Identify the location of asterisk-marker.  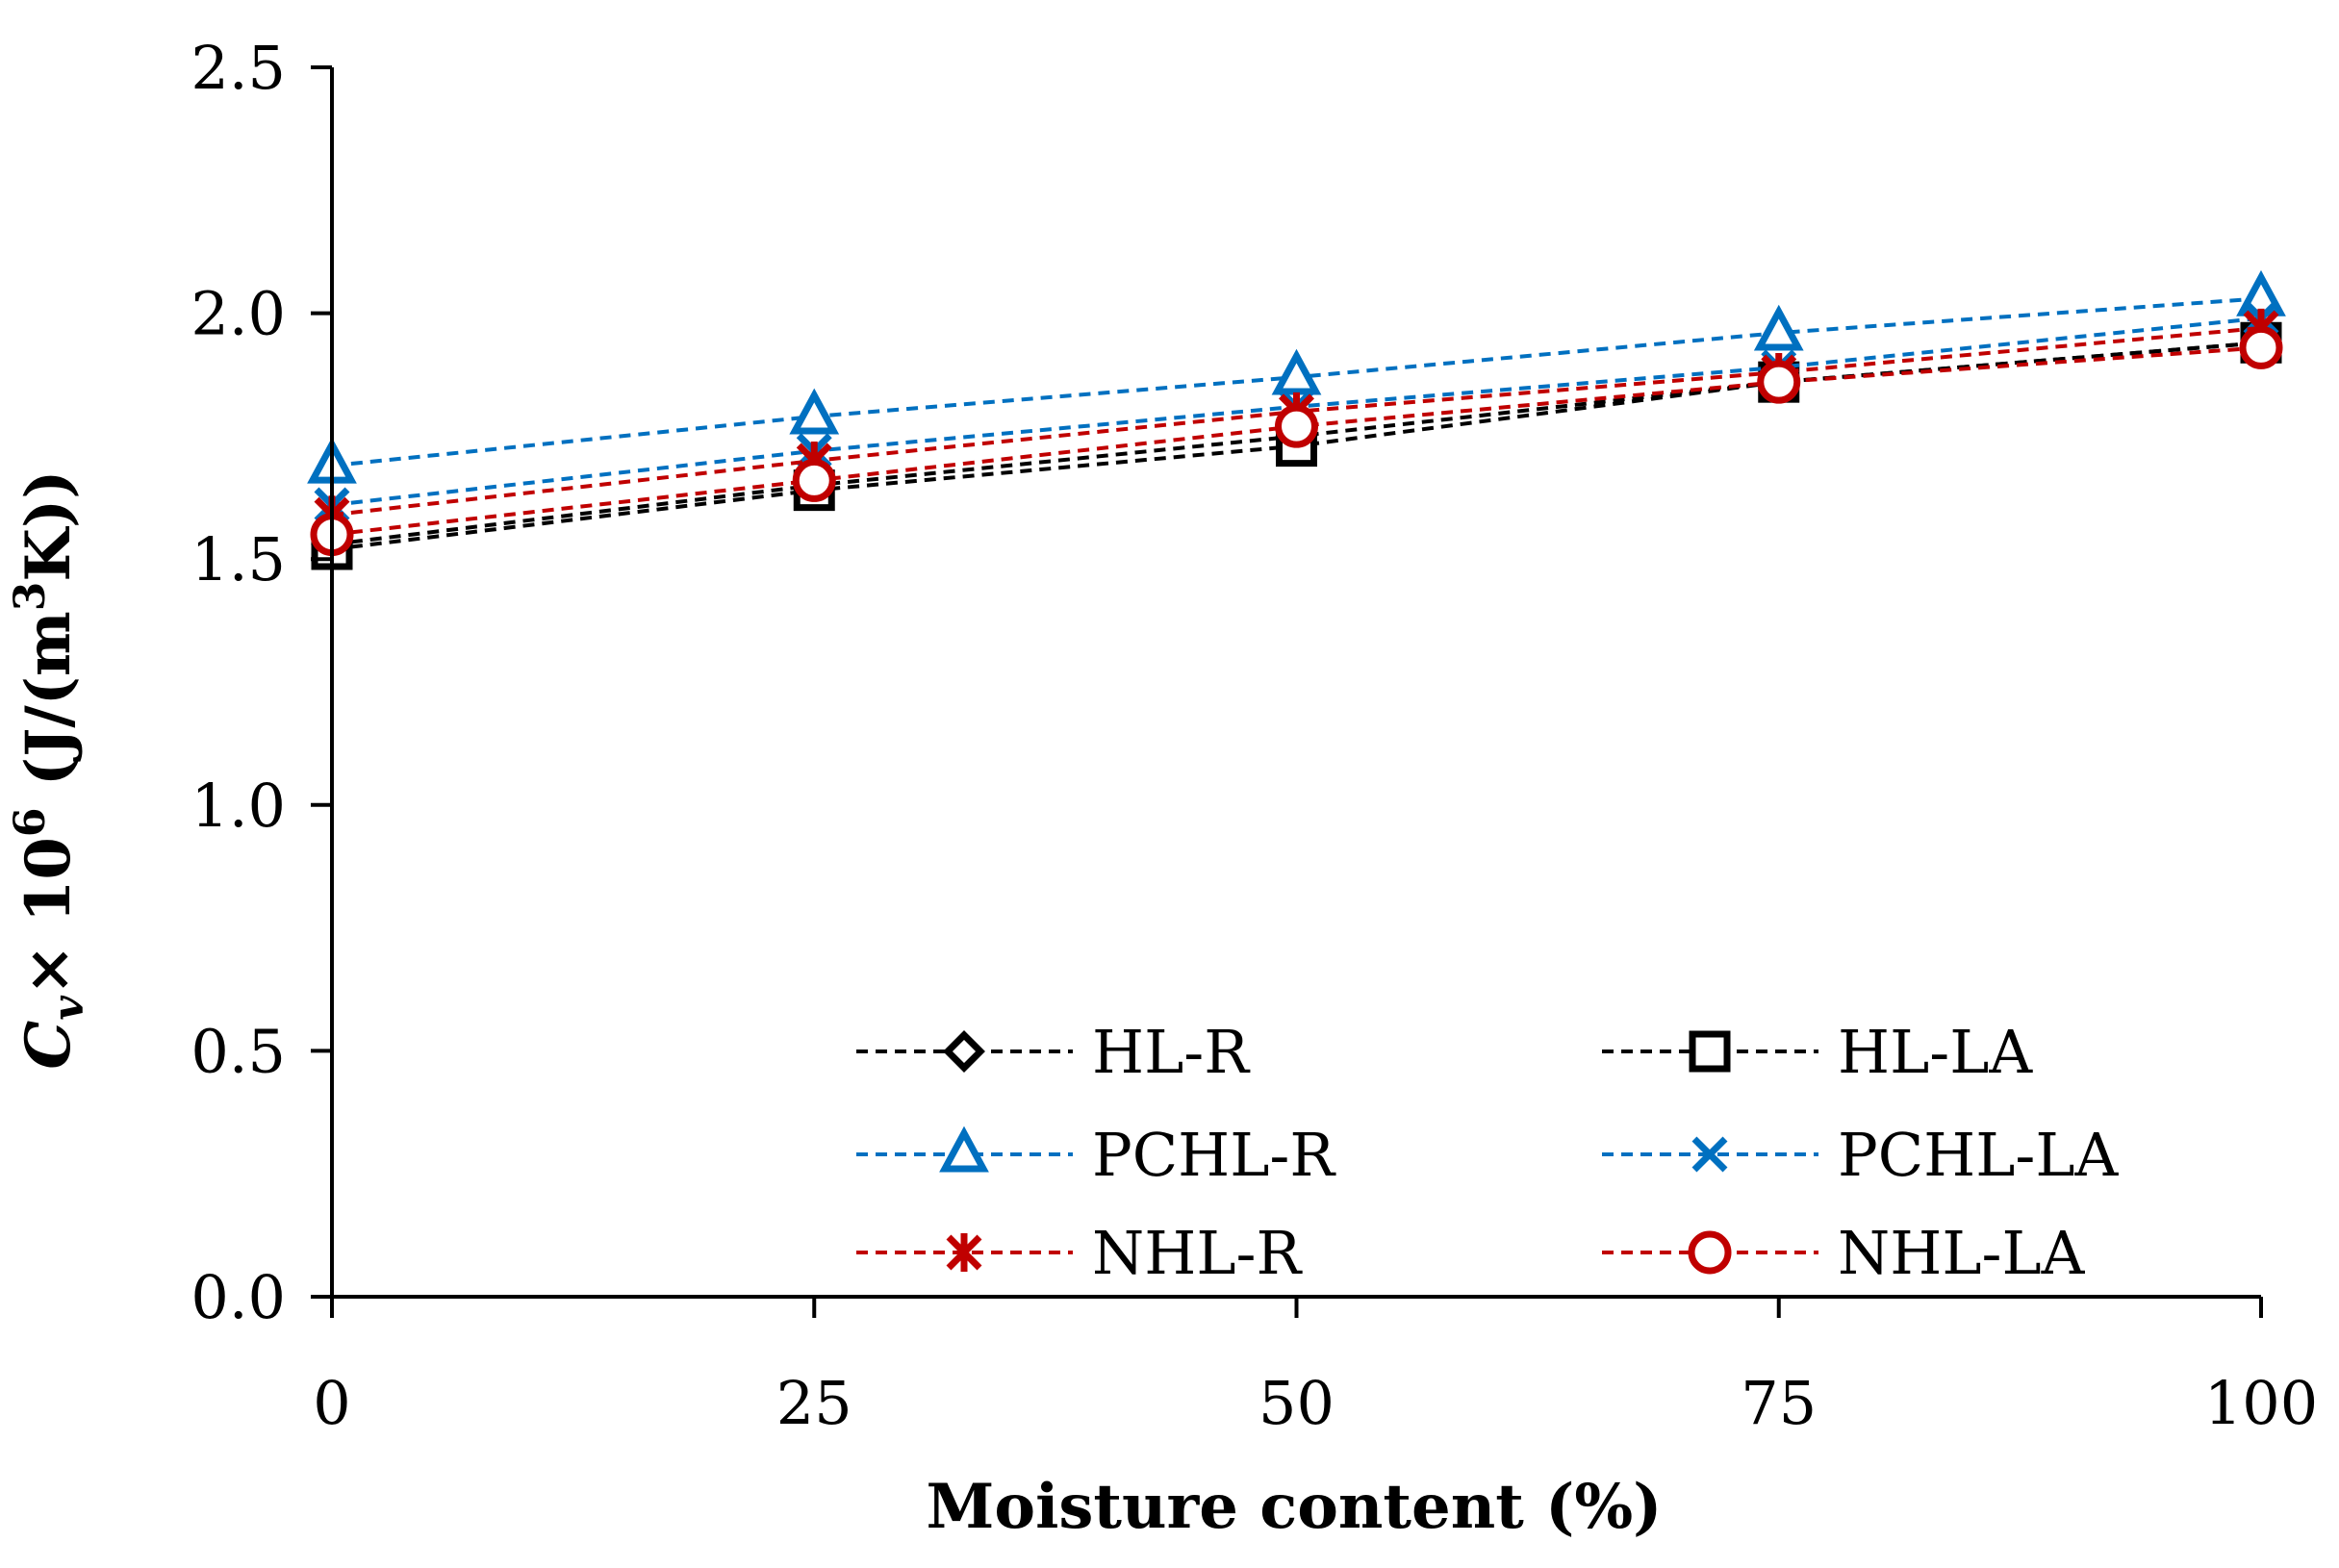
(964, 1252).